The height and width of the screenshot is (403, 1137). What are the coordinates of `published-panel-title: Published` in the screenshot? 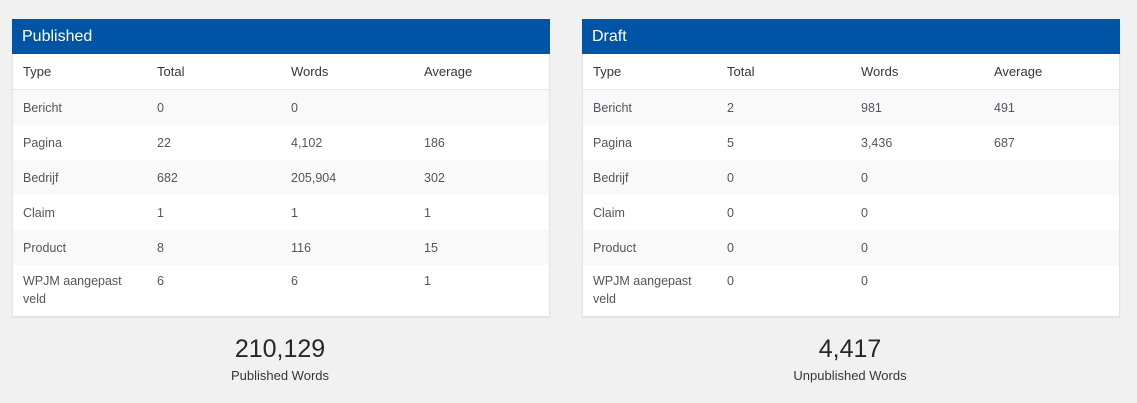 It's located at (281, 36).